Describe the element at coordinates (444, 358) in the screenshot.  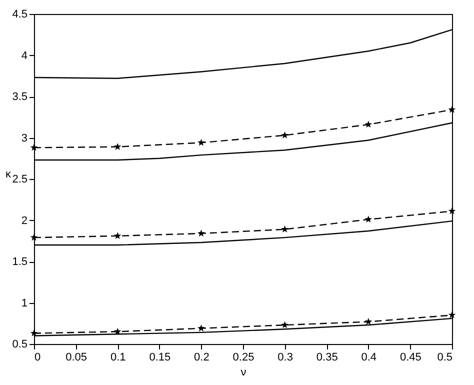
I see `x-tick-label: 0.5` at that location.